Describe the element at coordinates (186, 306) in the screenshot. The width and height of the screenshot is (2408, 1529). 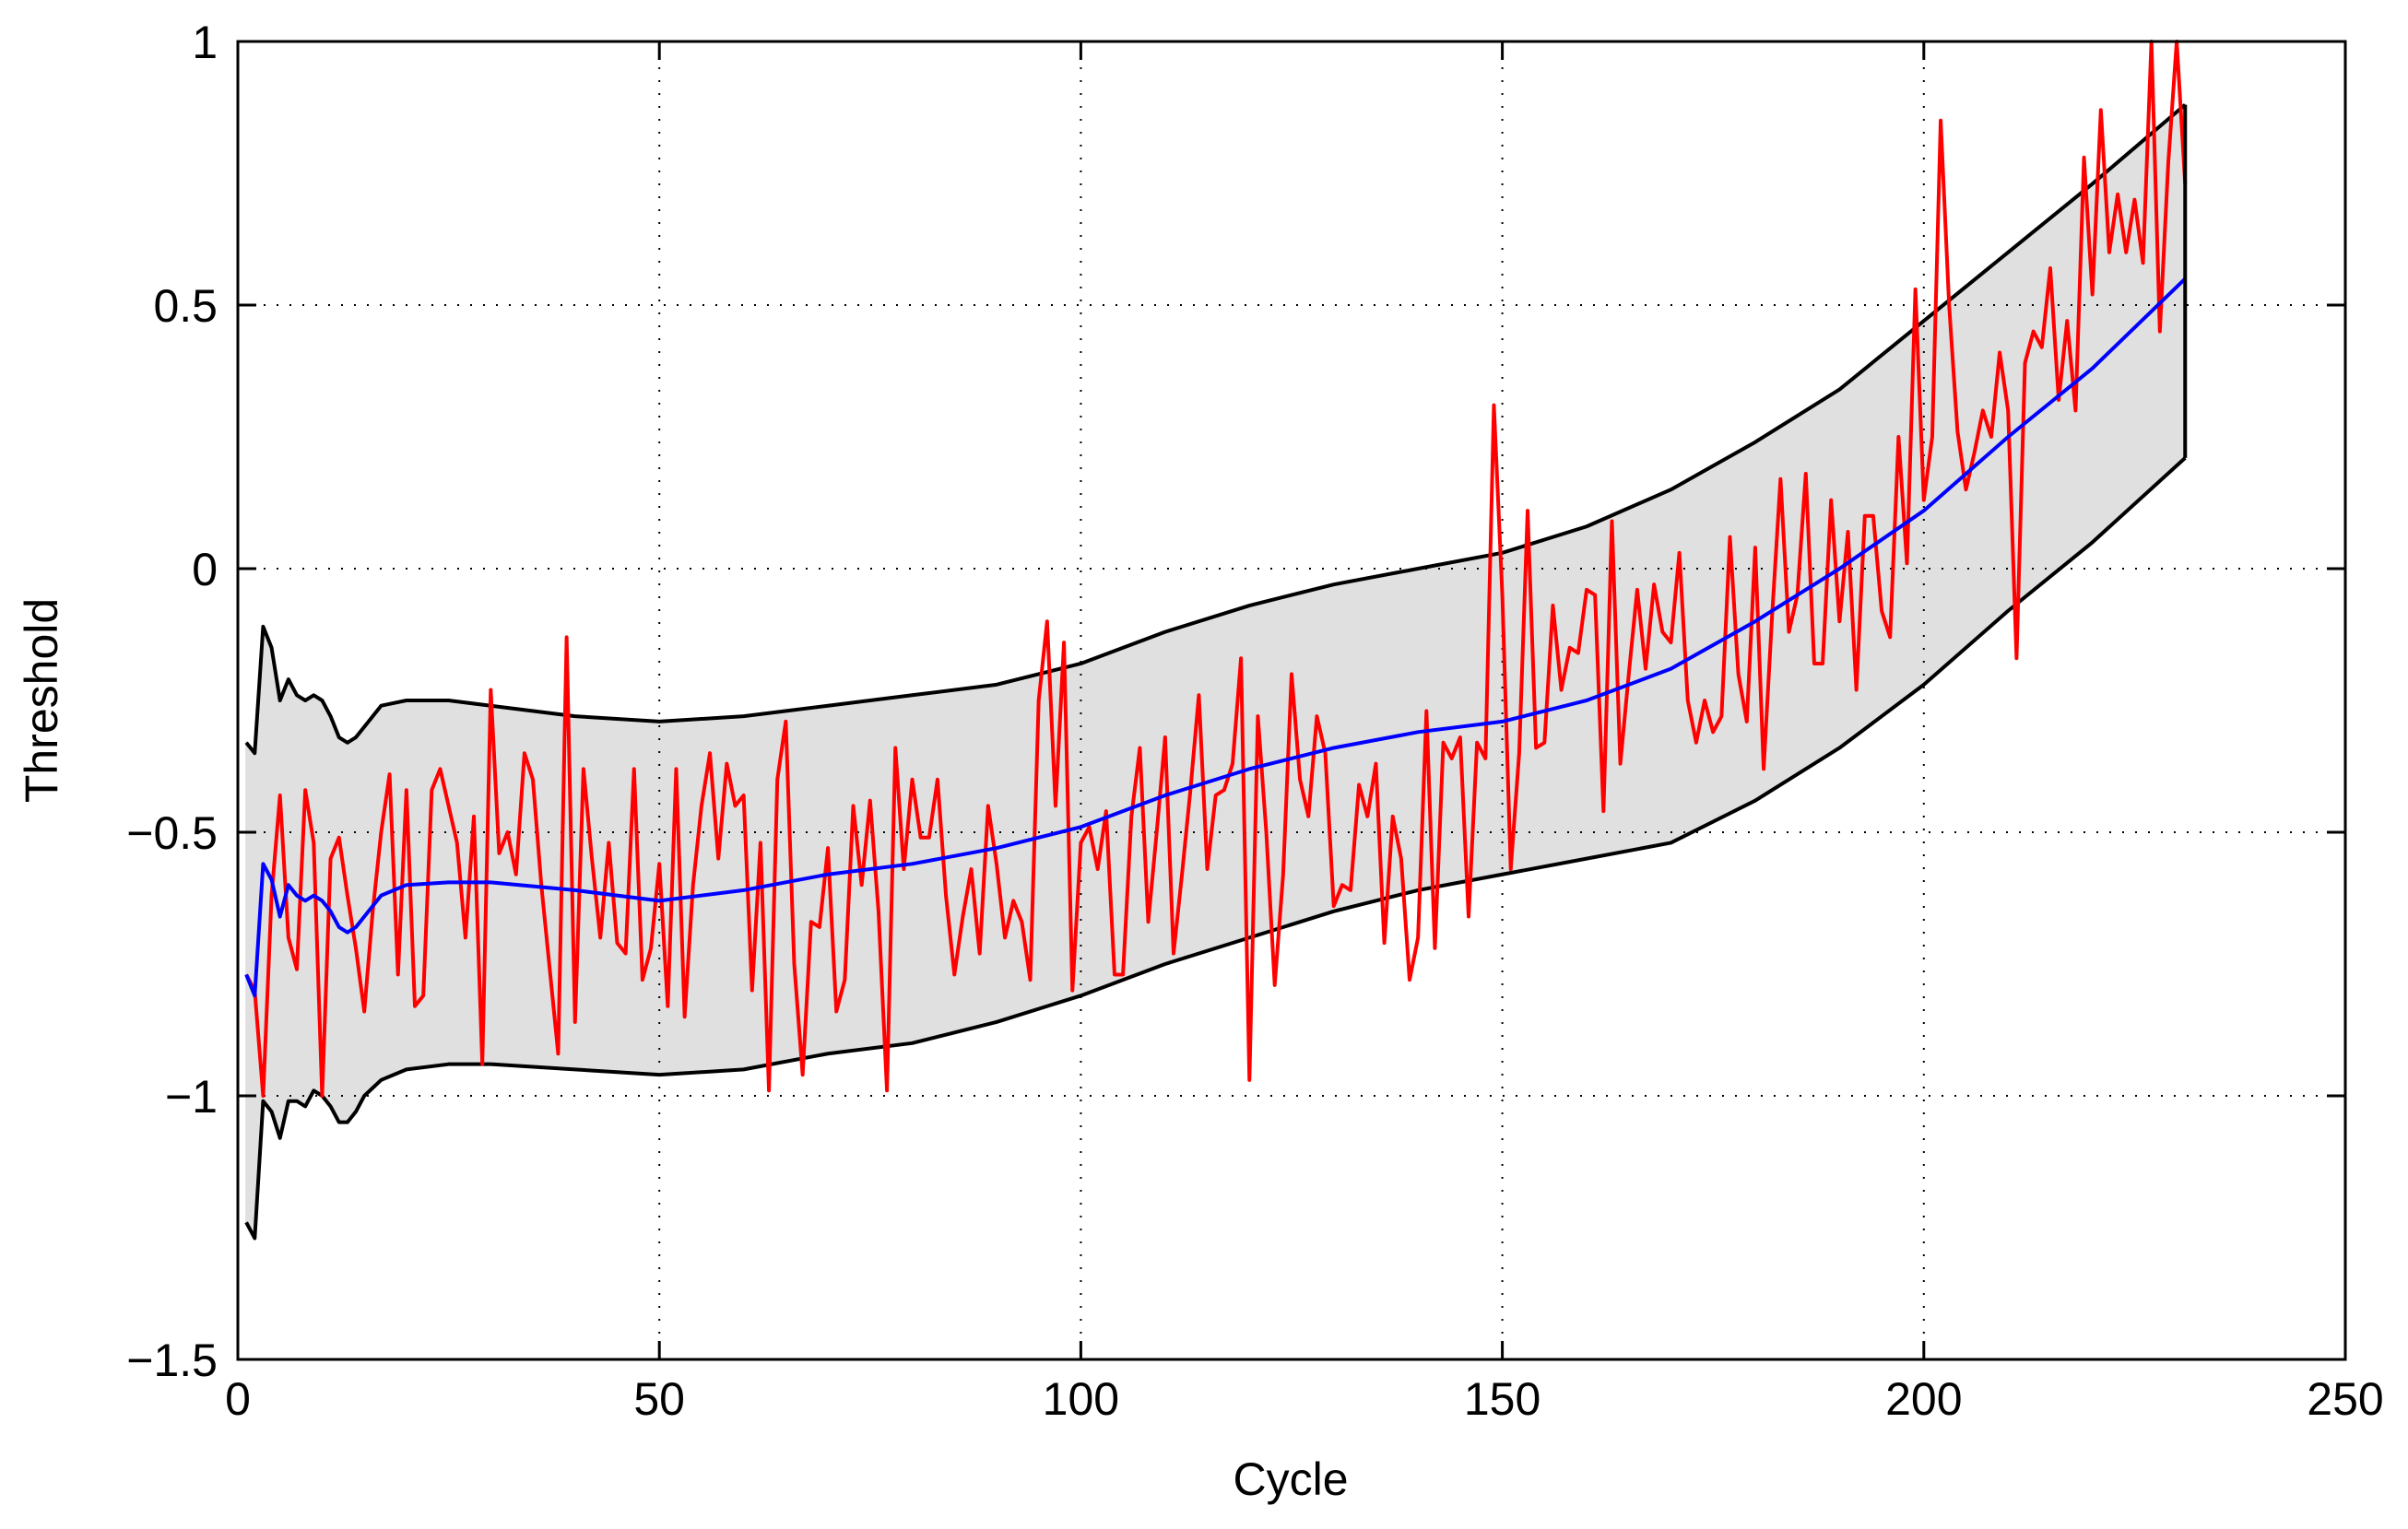
I see `y-tick-label: 0.5` at that location.